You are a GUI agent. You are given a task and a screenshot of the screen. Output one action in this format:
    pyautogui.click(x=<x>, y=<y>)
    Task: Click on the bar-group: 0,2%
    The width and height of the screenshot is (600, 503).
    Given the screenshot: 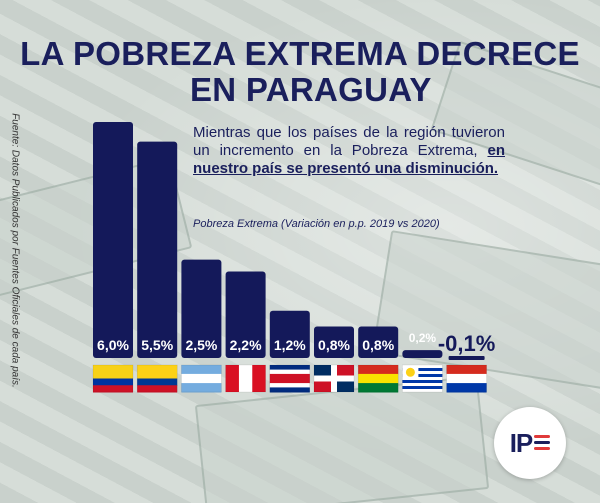 What is the action you would take?
    pyautogui.click(x=422, y=344)
    